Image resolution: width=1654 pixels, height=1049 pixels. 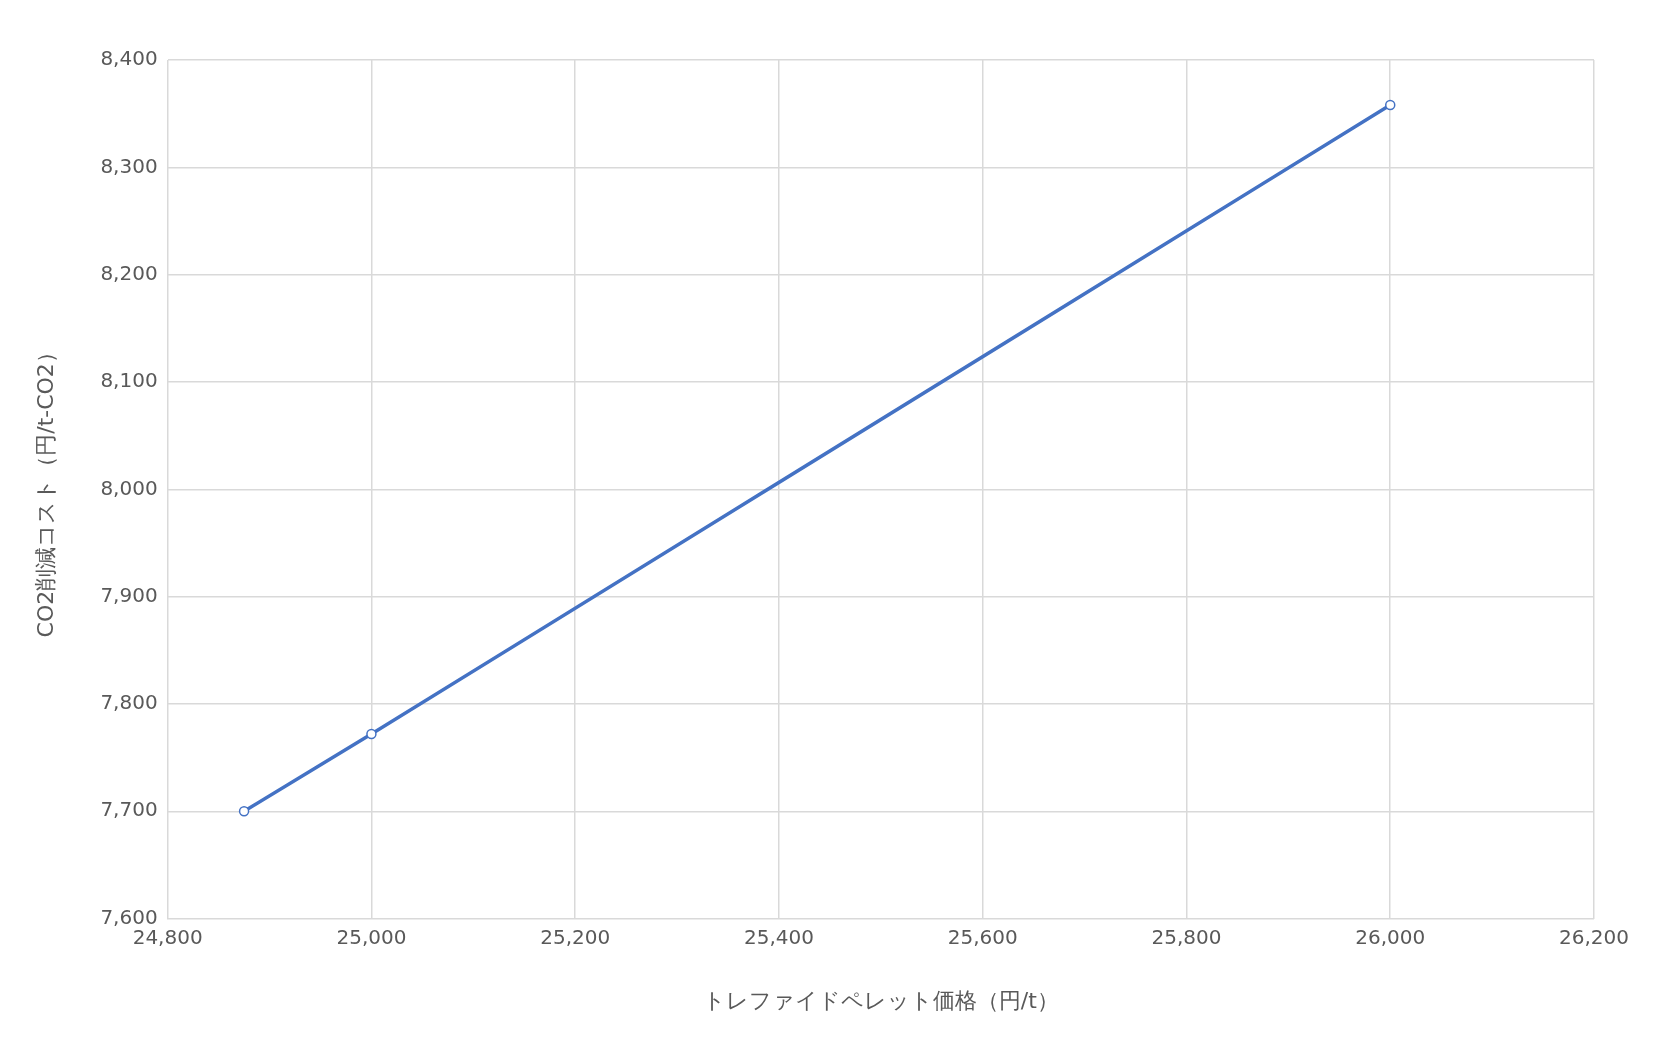 I want to click on x-tick-label: 26,000, so click(x=1390, y=936).